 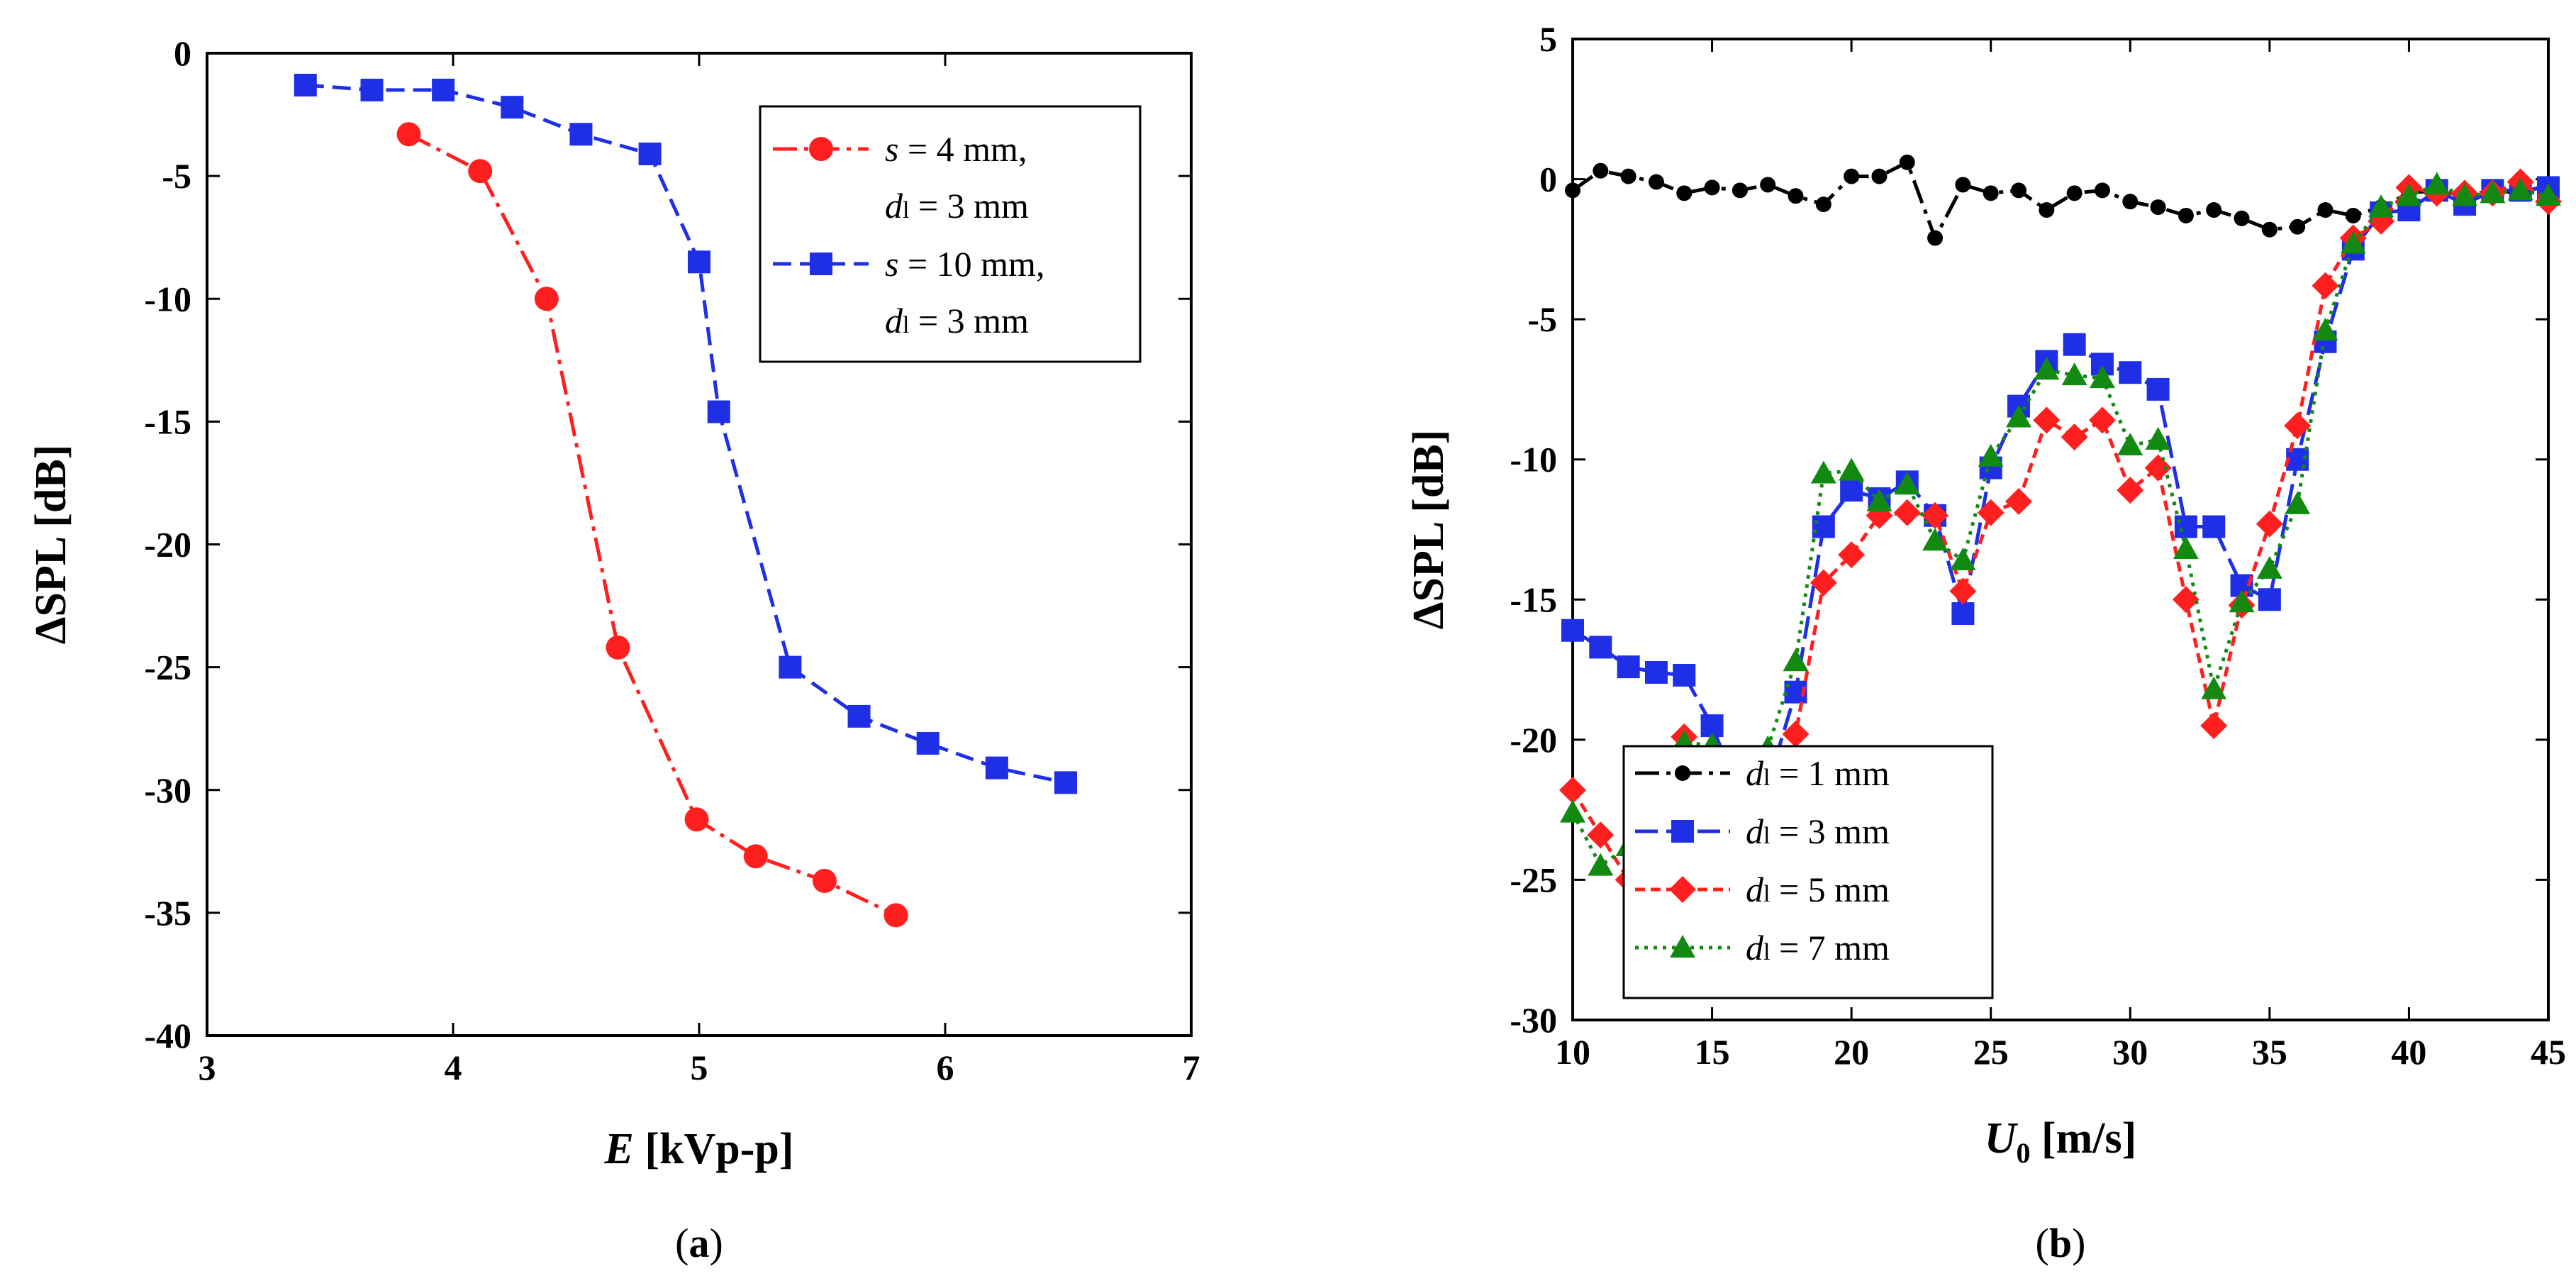 I want to click on x-tick-label: 30, so click(x=2130, y=1052).